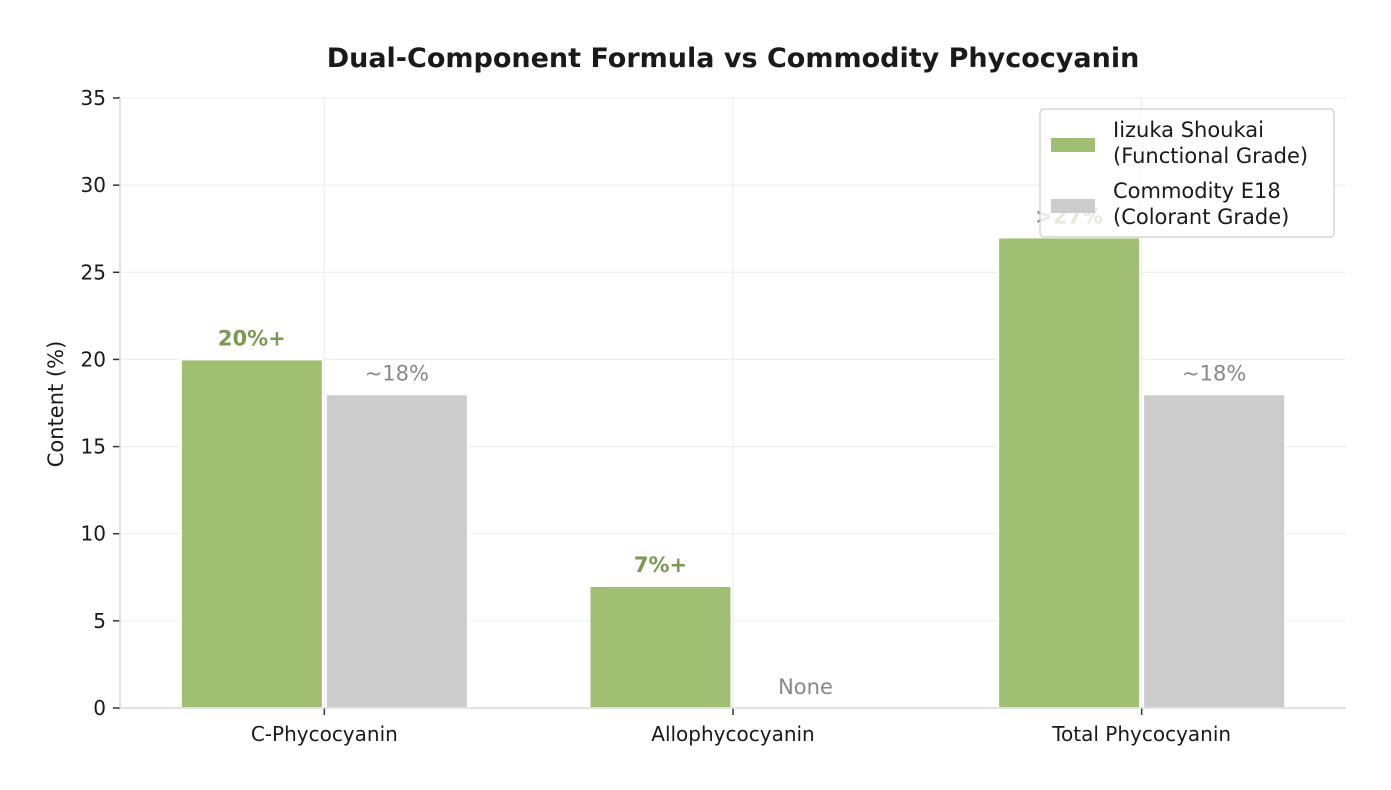 The width and height of the screenshot is (1391, 790). What do you see at coordinates (1141, 734) in the screenshot?
I see `x-tick-label: Total Phycocyanin` at bounding box center [1141, 734].